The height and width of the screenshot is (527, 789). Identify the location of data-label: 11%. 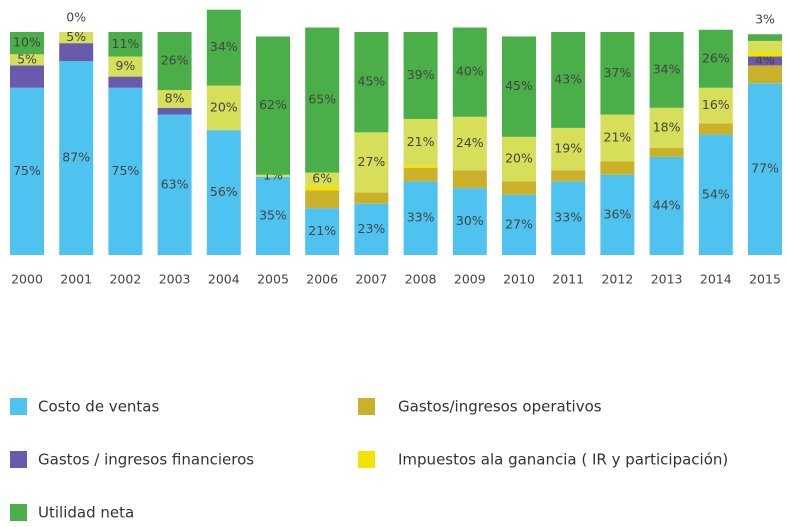
(126, 43).